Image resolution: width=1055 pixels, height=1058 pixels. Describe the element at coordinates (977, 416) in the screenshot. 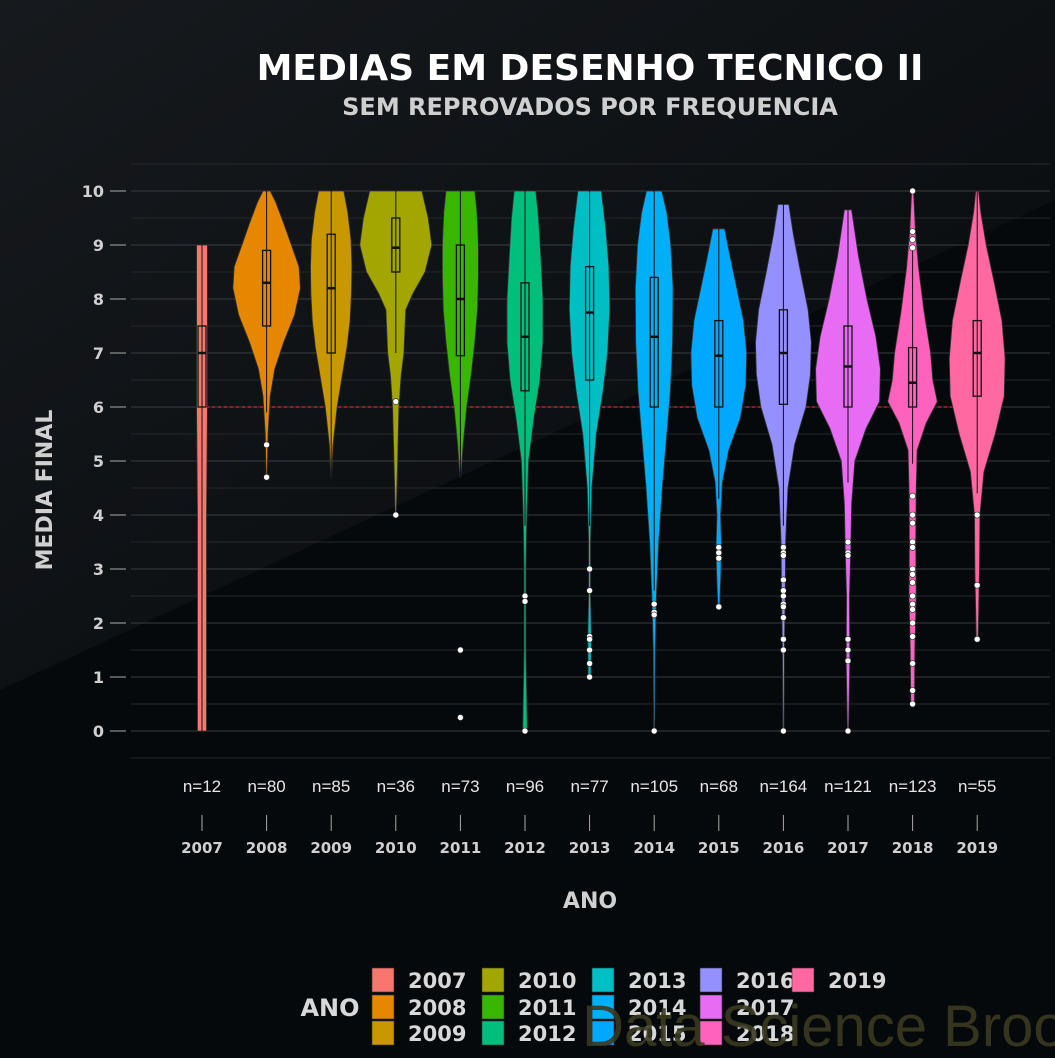

I see `violin-2019` at that location.